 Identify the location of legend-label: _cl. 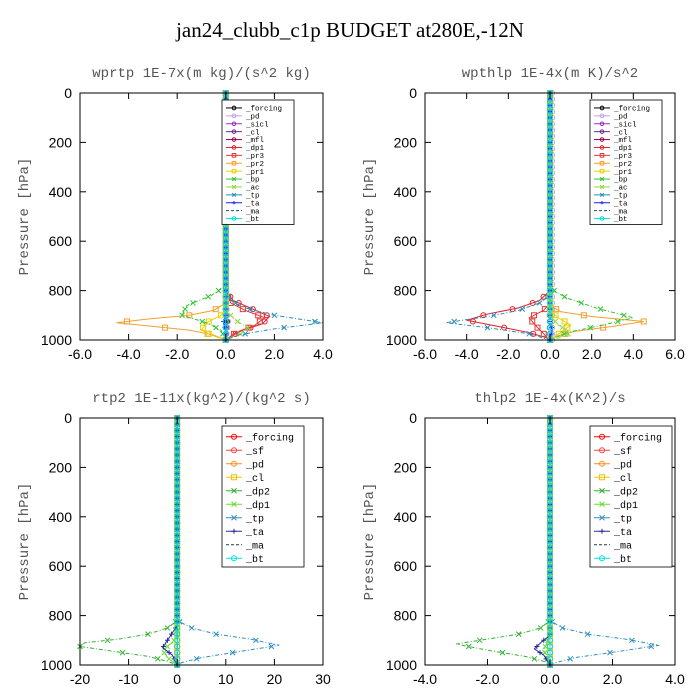
(622, 479).